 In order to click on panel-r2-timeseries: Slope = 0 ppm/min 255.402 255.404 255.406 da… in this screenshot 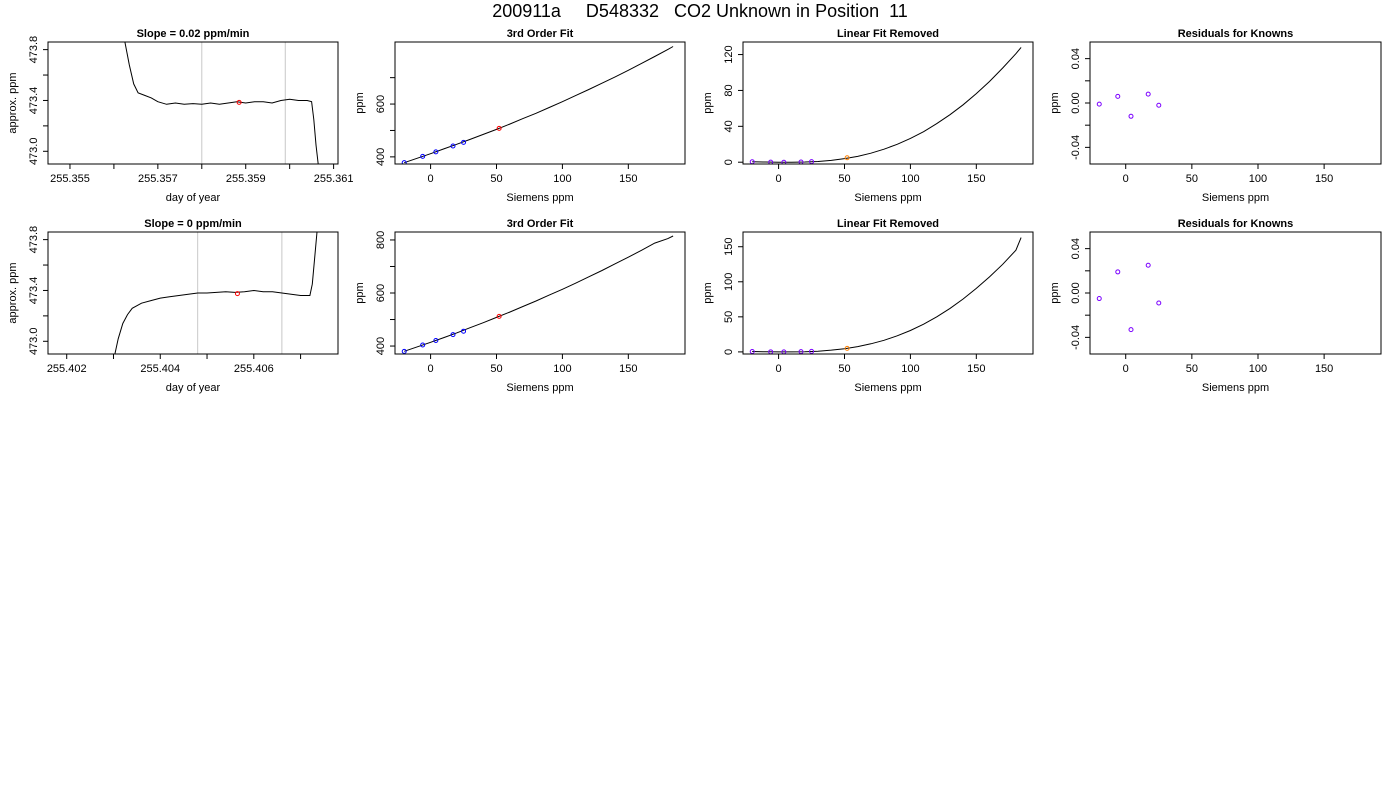, I will do `click(173, 306)`.